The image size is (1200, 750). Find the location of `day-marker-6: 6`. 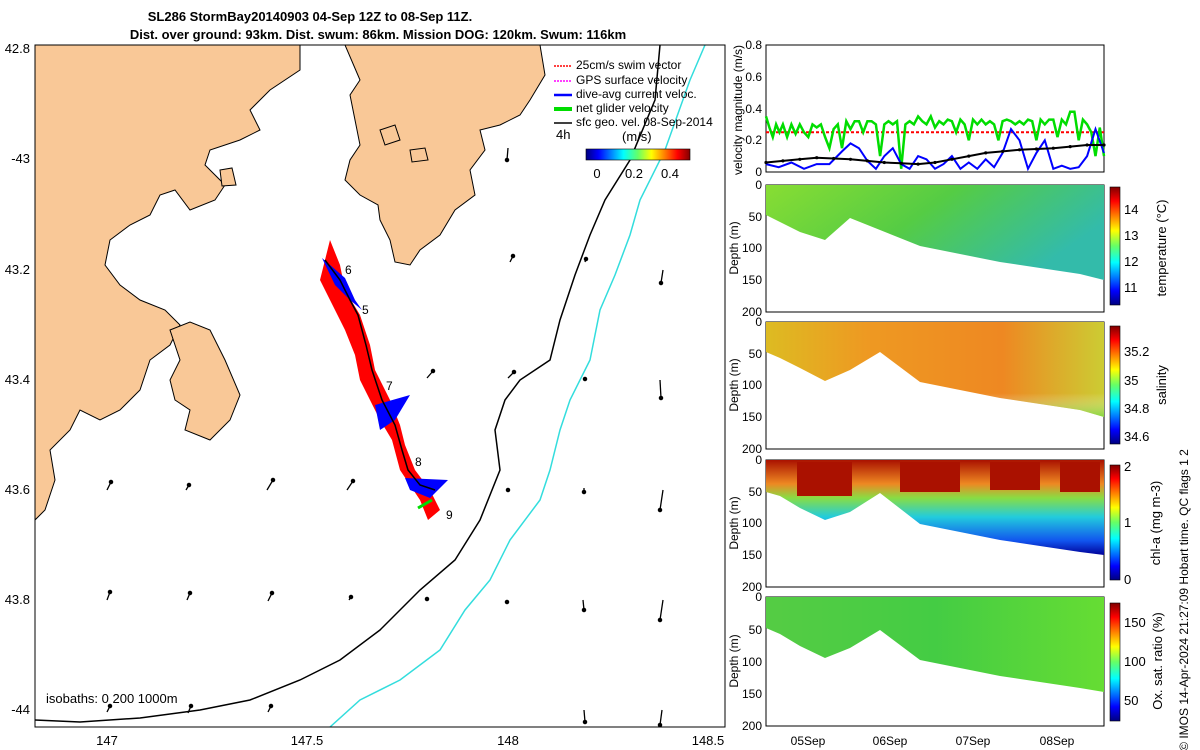

day-marker-6: 6 is located at coordinates (348, 270).